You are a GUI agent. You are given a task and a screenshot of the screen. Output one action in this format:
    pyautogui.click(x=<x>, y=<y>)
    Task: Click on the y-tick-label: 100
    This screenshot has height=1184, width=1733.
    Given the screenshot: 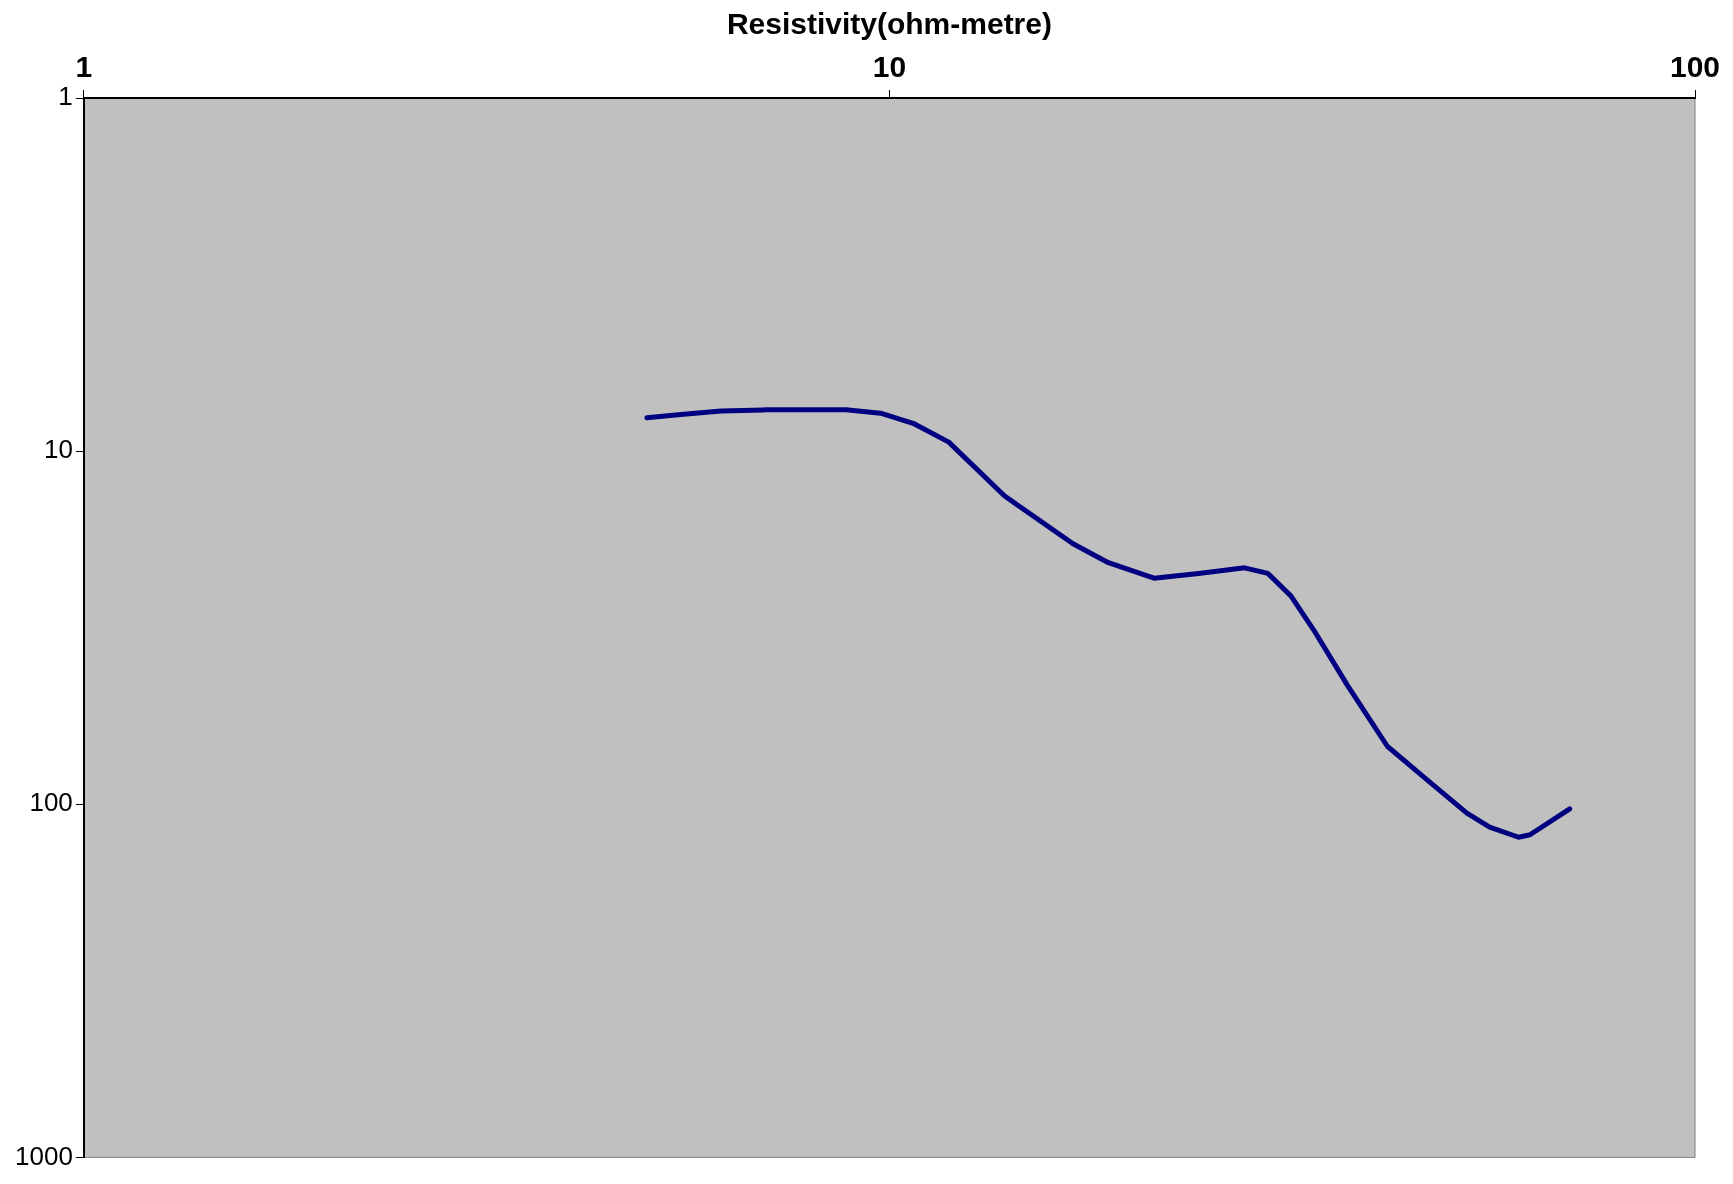 What is the action you would take?
    pyautogui.click(x=51, y=802)
    